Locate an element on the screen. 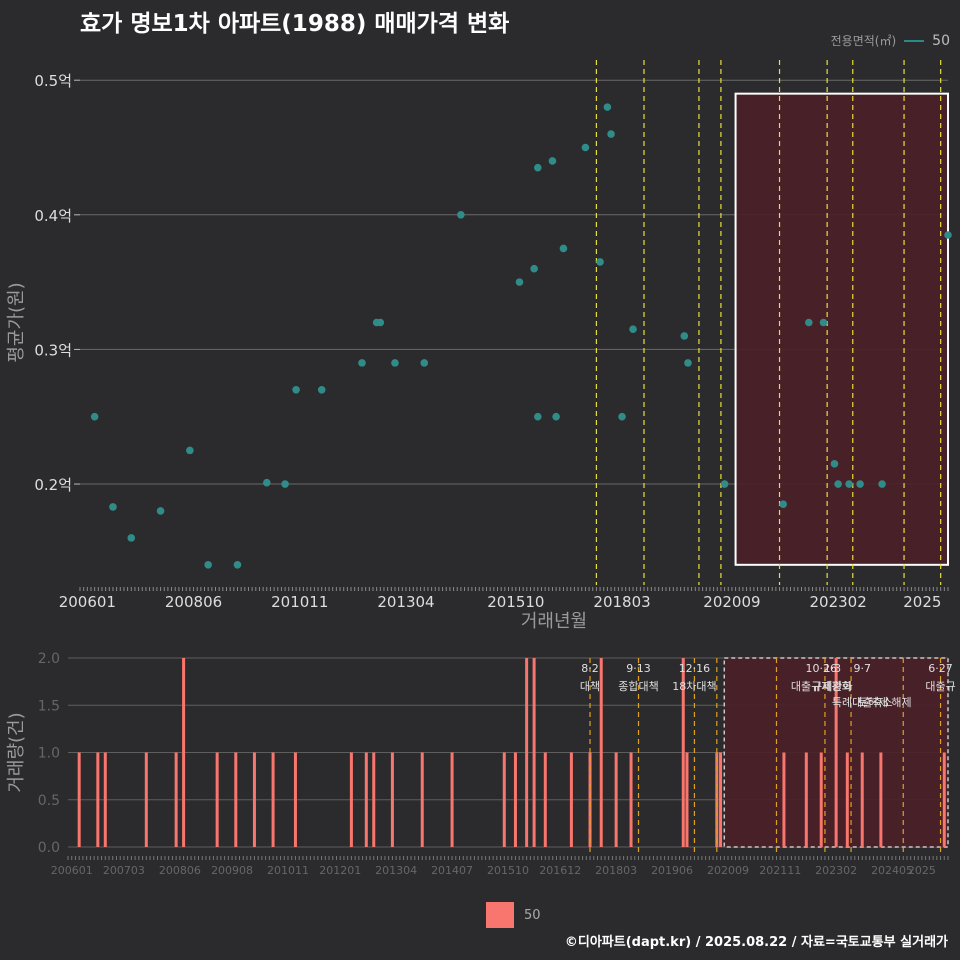 This screenshot has width=960, height=960. x-tick-label: 201612 is located at coordinates (560, 870).